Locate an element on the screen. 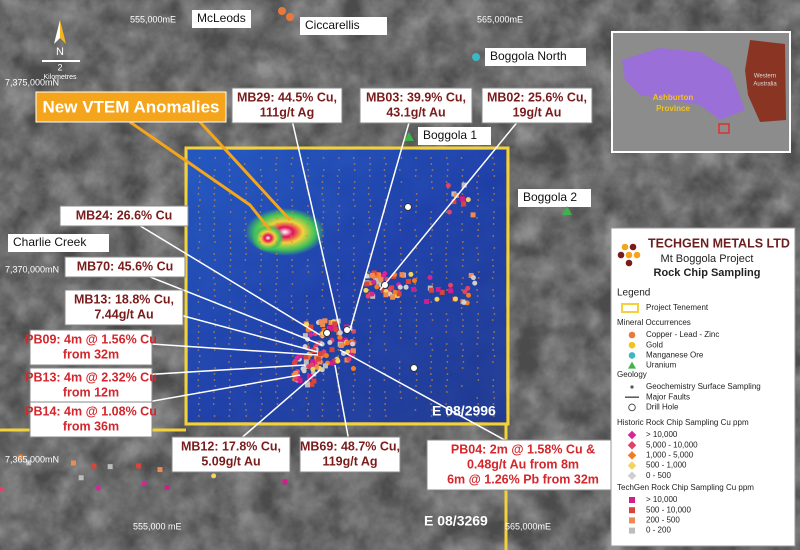 The width and height of the screenshot is (800, 550). callout-text: PB04: 2m @ 1.58% Cu & is located at coordinates (523, 449).